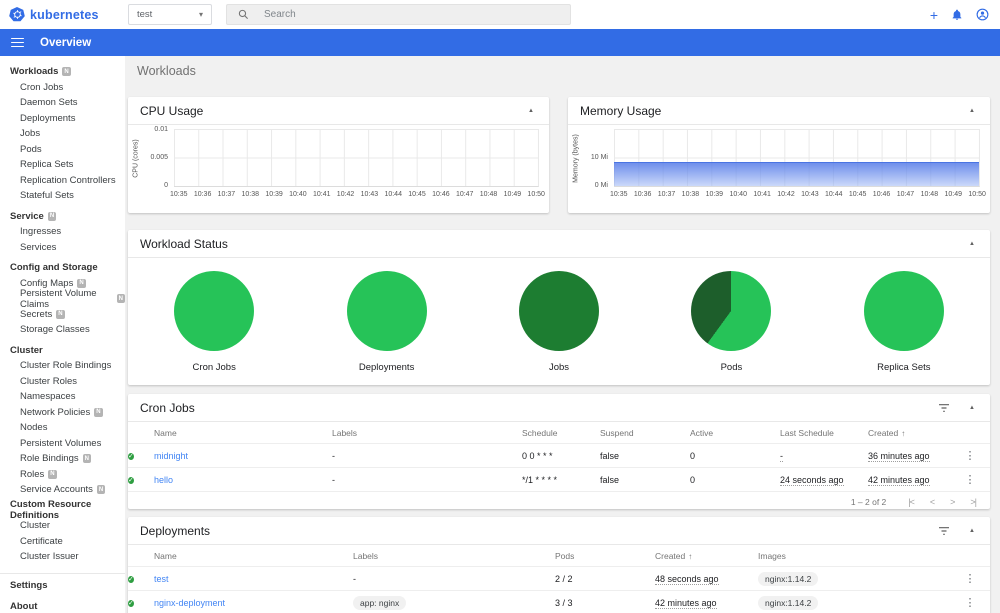  Describe the element at coordinates (30, 134) in the screenshot. I see `sidebar-item-jobs: Jobs` at that location.